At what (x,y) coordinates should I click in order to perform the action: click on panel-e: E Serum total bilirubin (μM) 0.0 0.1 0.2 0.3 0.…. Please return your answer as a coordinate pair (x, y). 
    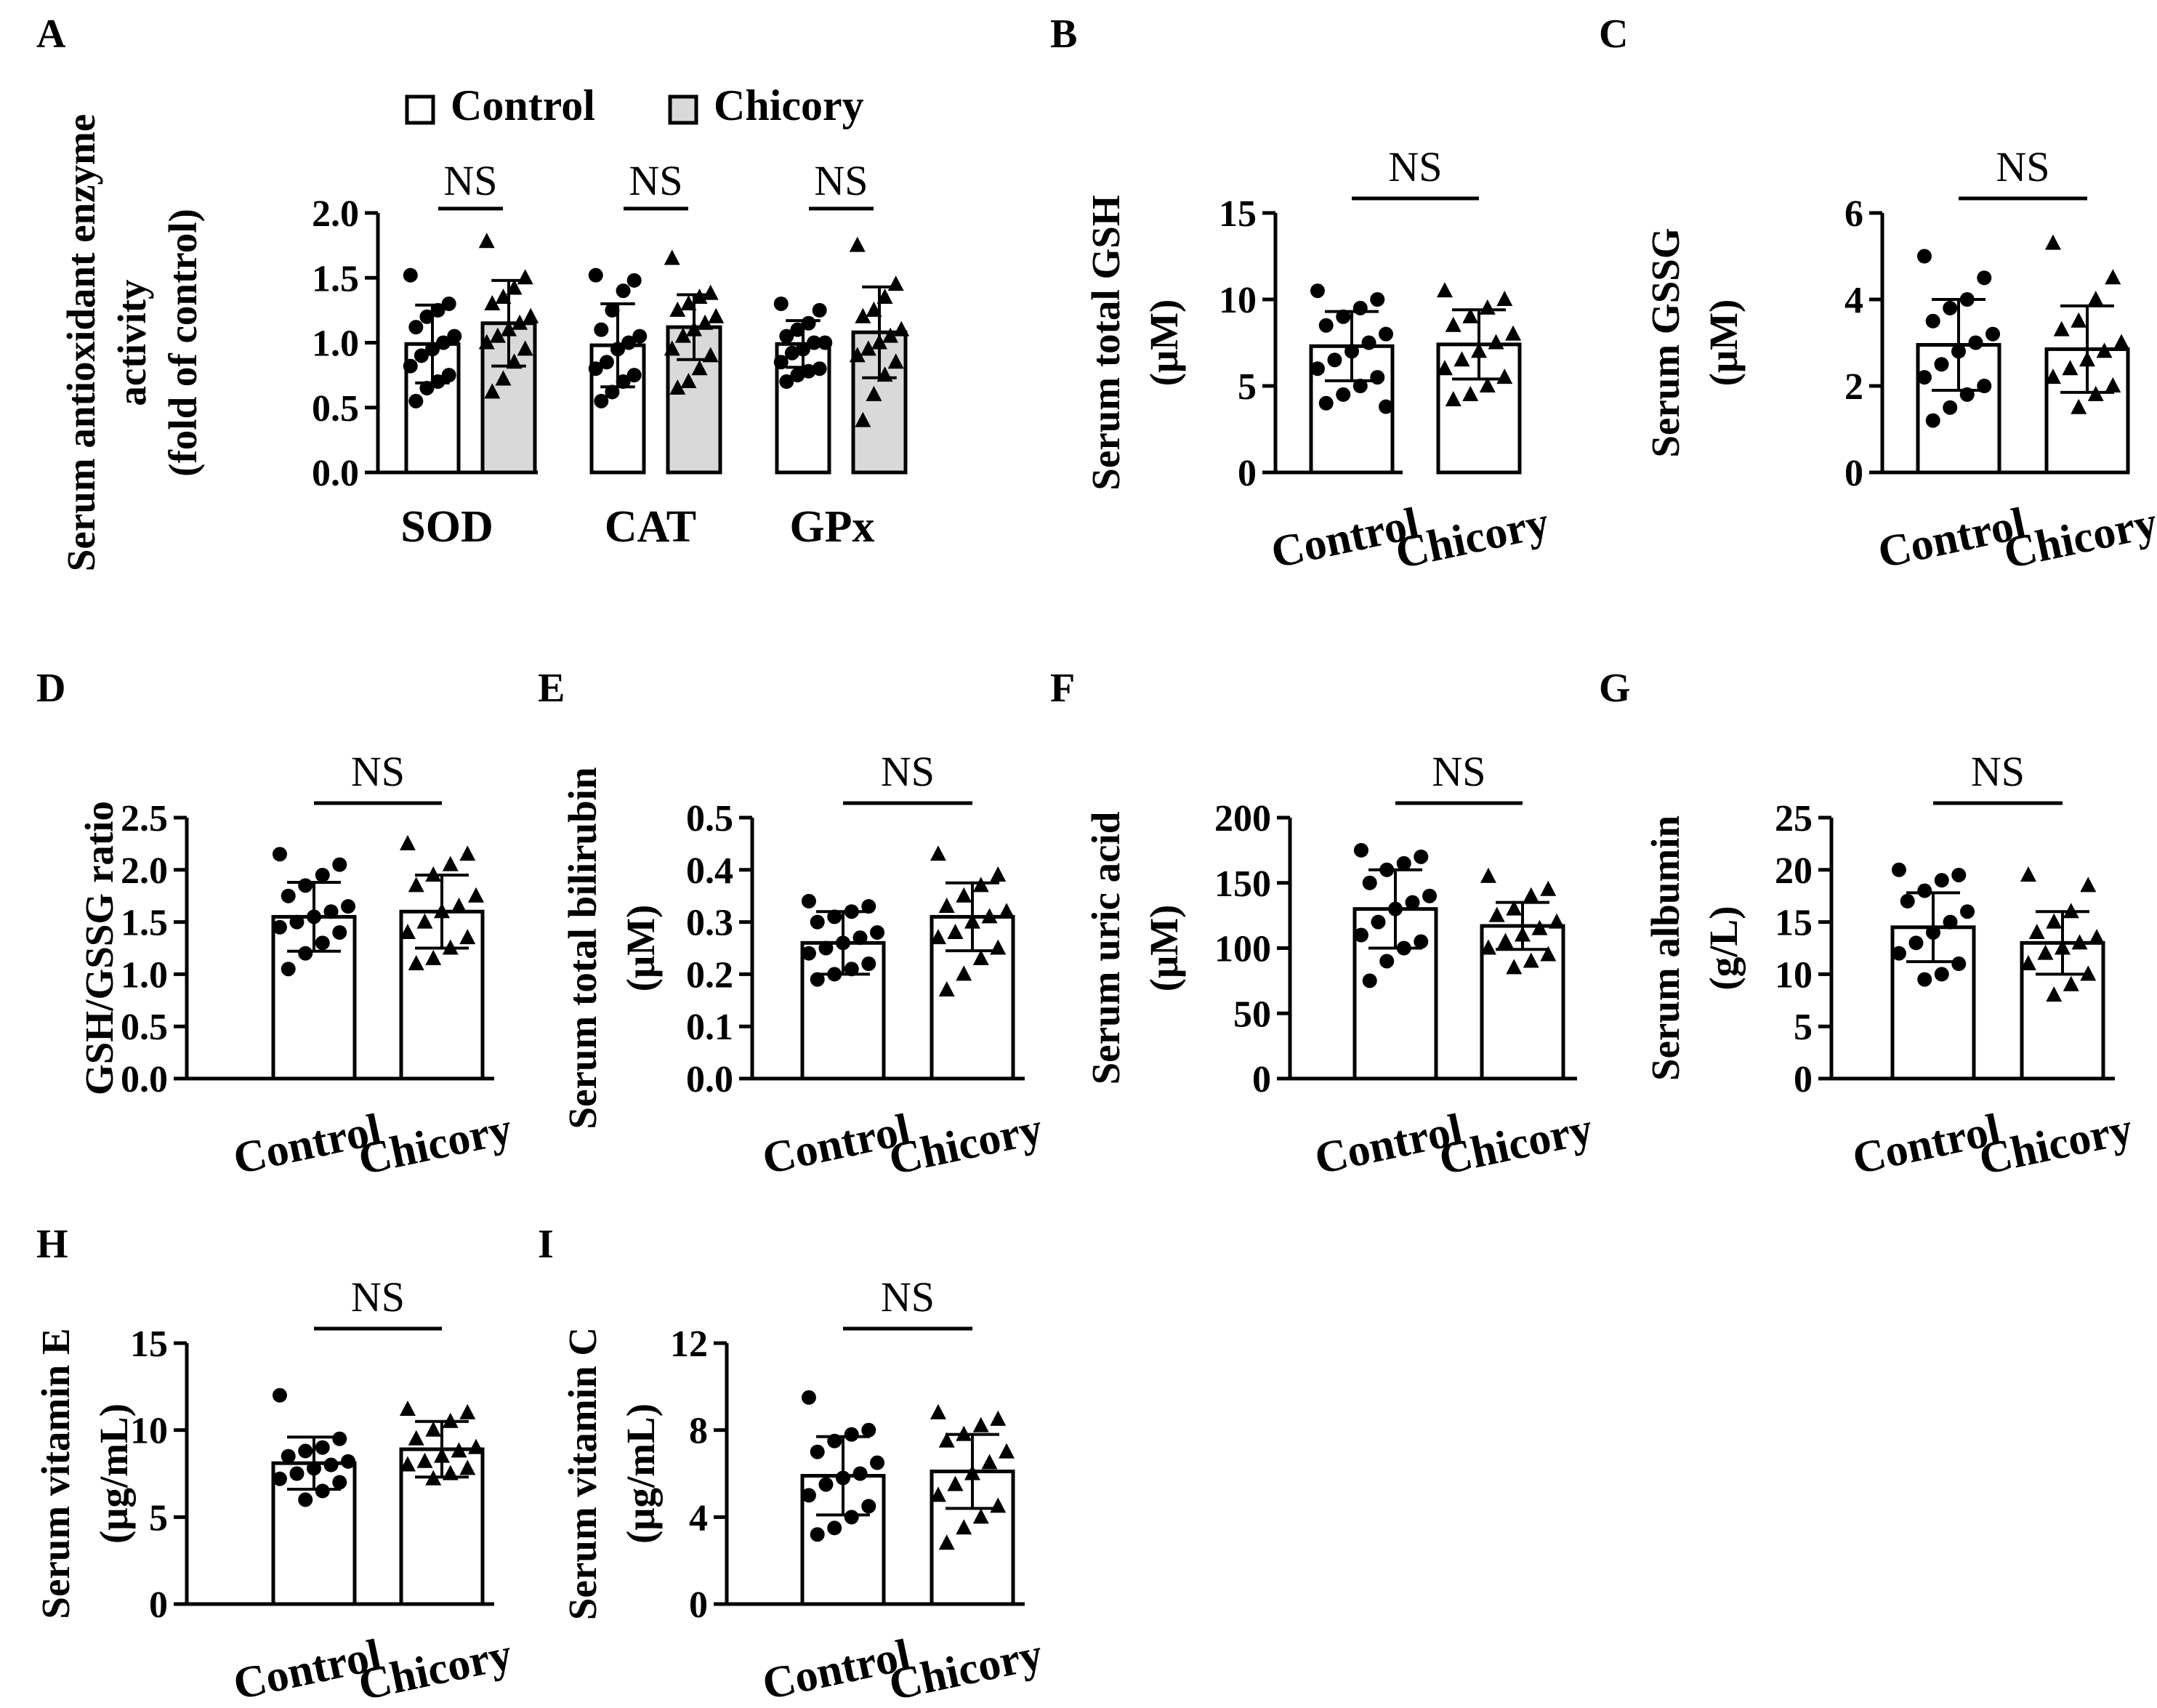
    Looking at the image, I should click on (792, 926).